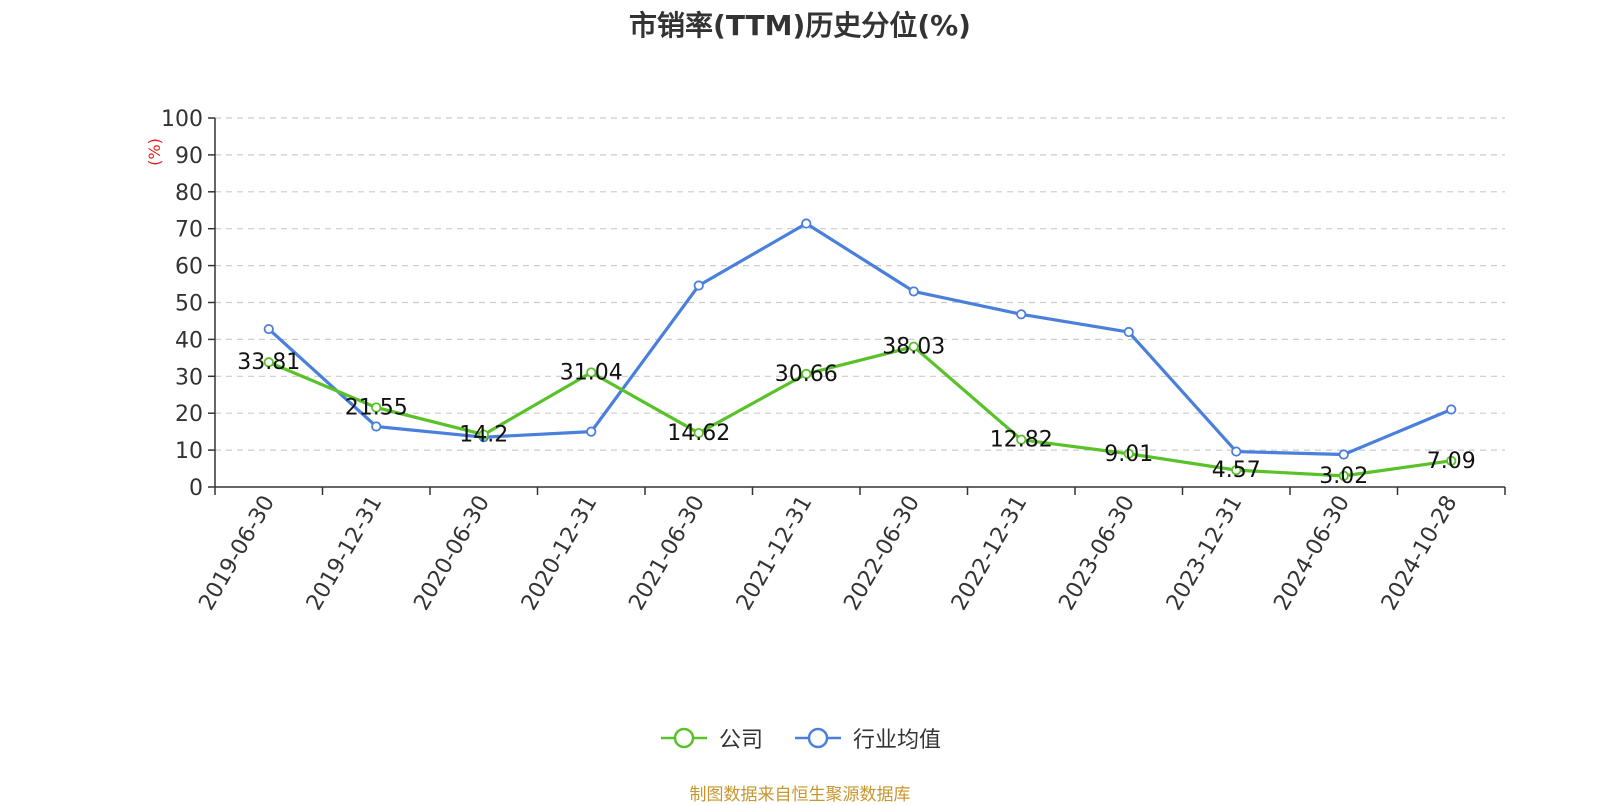 The image size is (1600, 805). What do you see at coordinates (1420, 553) in the screenshot?
I see `x-tick-label: 2024-10-28` at bounding box center [1420, 553].